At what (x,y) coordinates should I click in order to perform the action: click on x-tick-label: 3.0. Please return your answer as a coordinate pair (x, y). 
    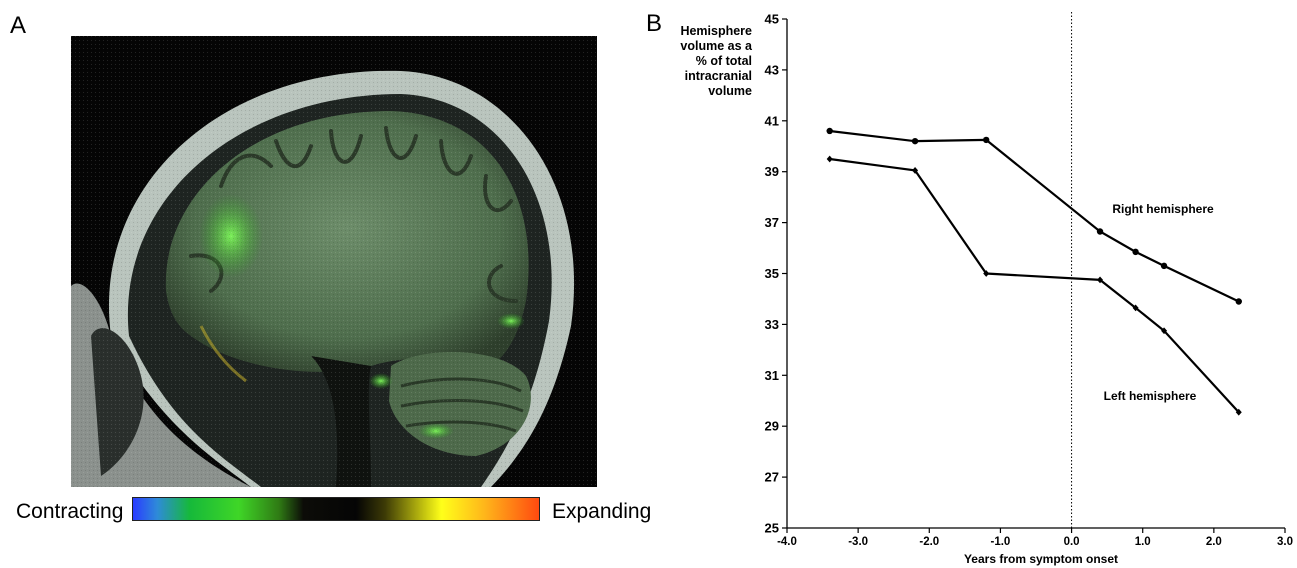
    Looking at the image, I should click on (1285, 542).